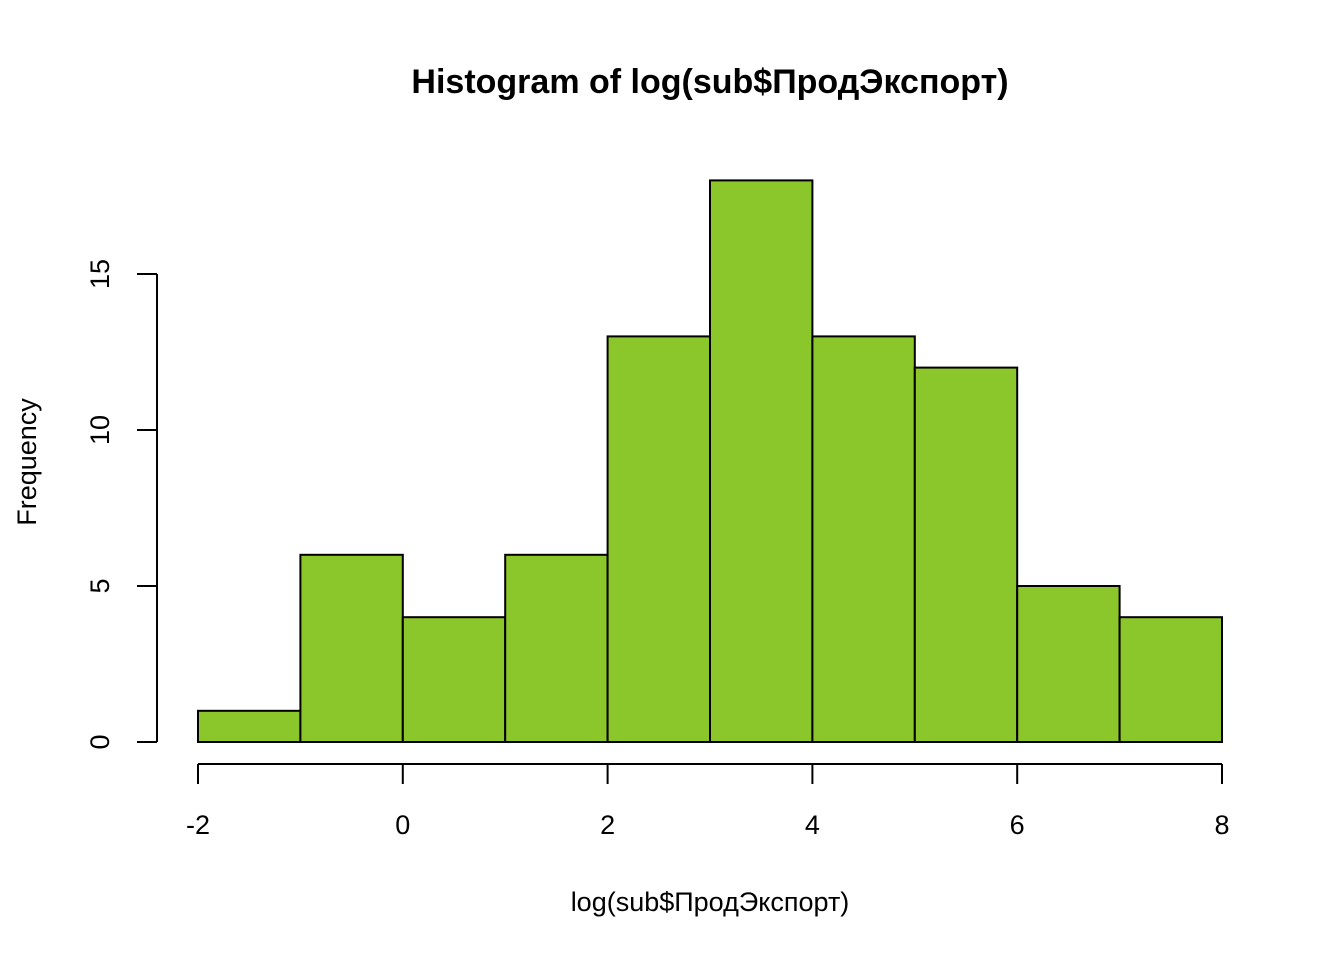 The image size is (1344, 960). I want to click on x-tick-label: 0, so click(402, 825).